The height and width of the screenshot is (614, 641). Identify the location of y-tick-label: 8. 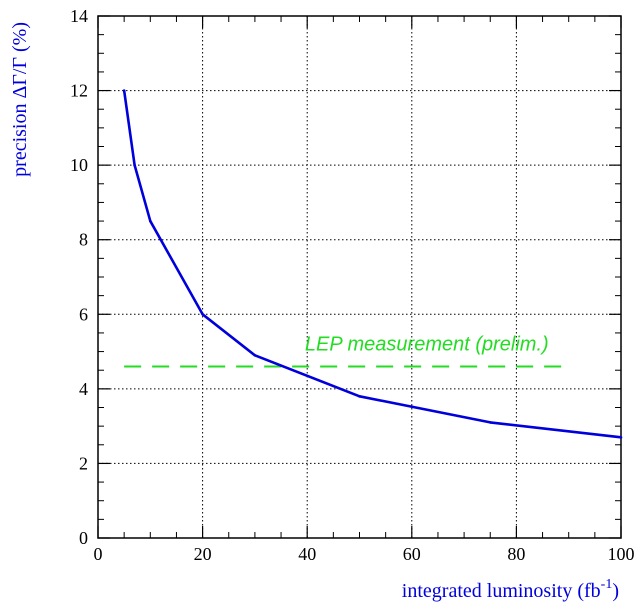
(83, 240).